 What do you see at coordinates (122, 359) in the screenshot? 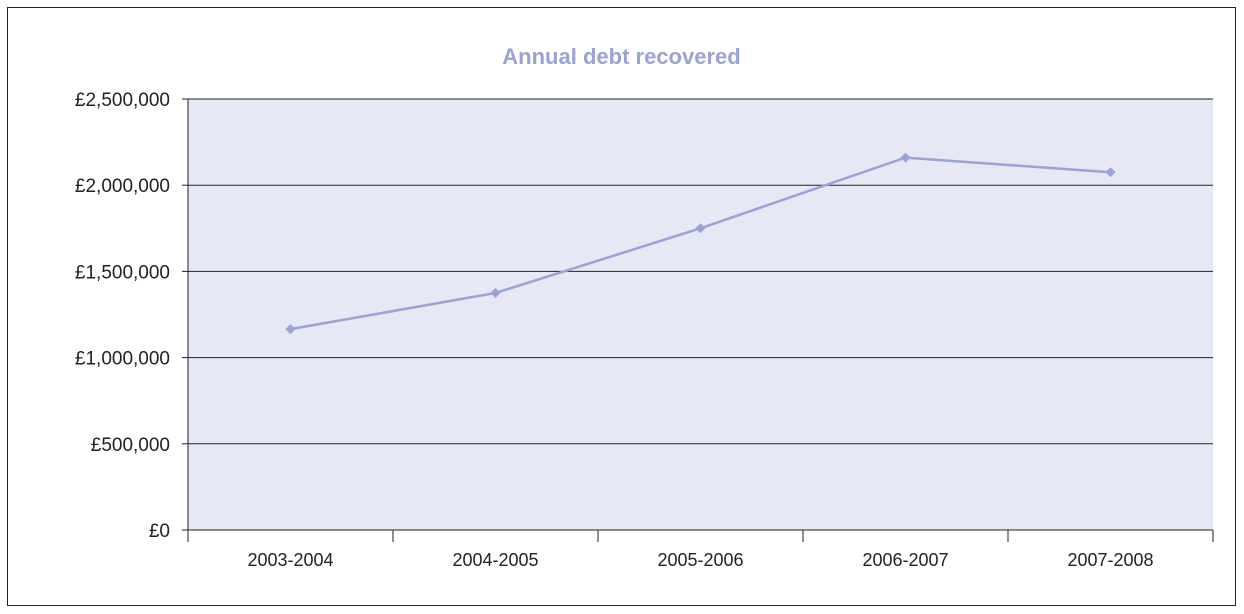
I see `y-tick-label: £1,000,000` at bounding box center [122, 359].